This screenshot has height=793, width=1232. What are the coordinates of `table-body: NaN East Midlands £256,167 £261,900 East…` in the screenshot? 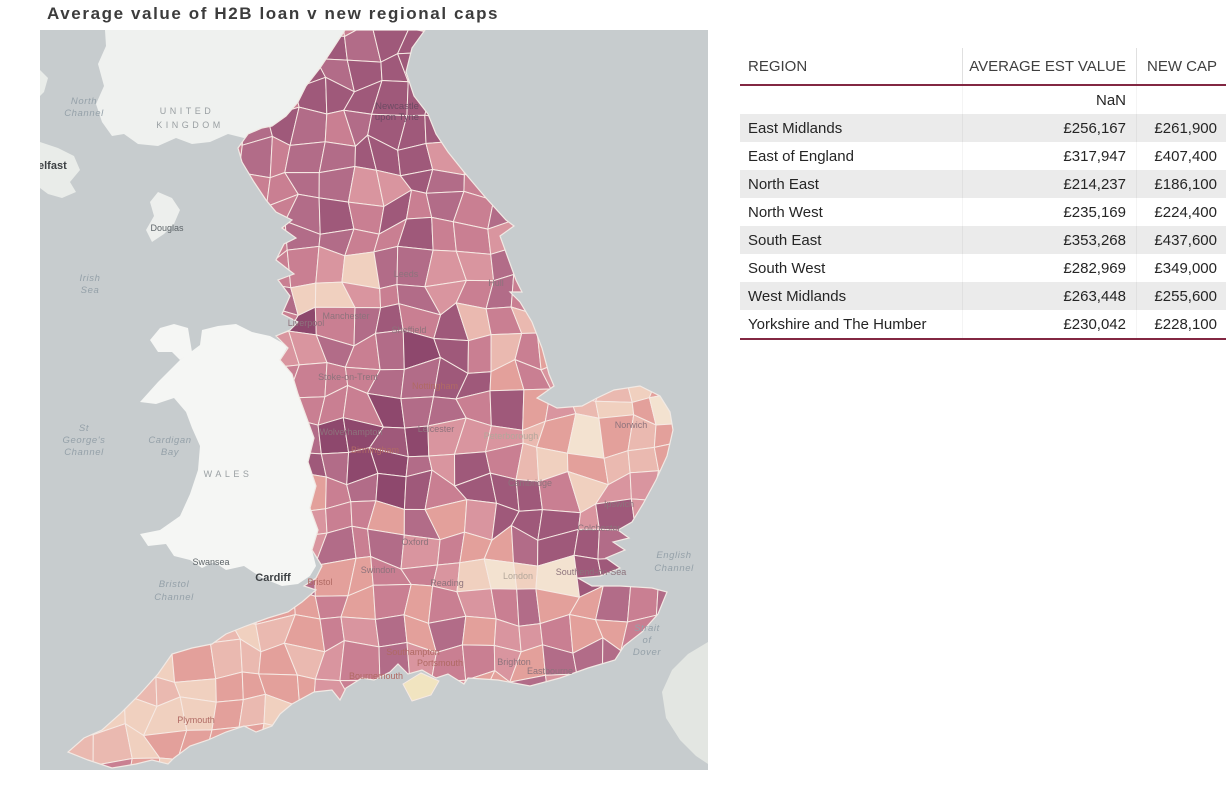 It's located at (983, 213).